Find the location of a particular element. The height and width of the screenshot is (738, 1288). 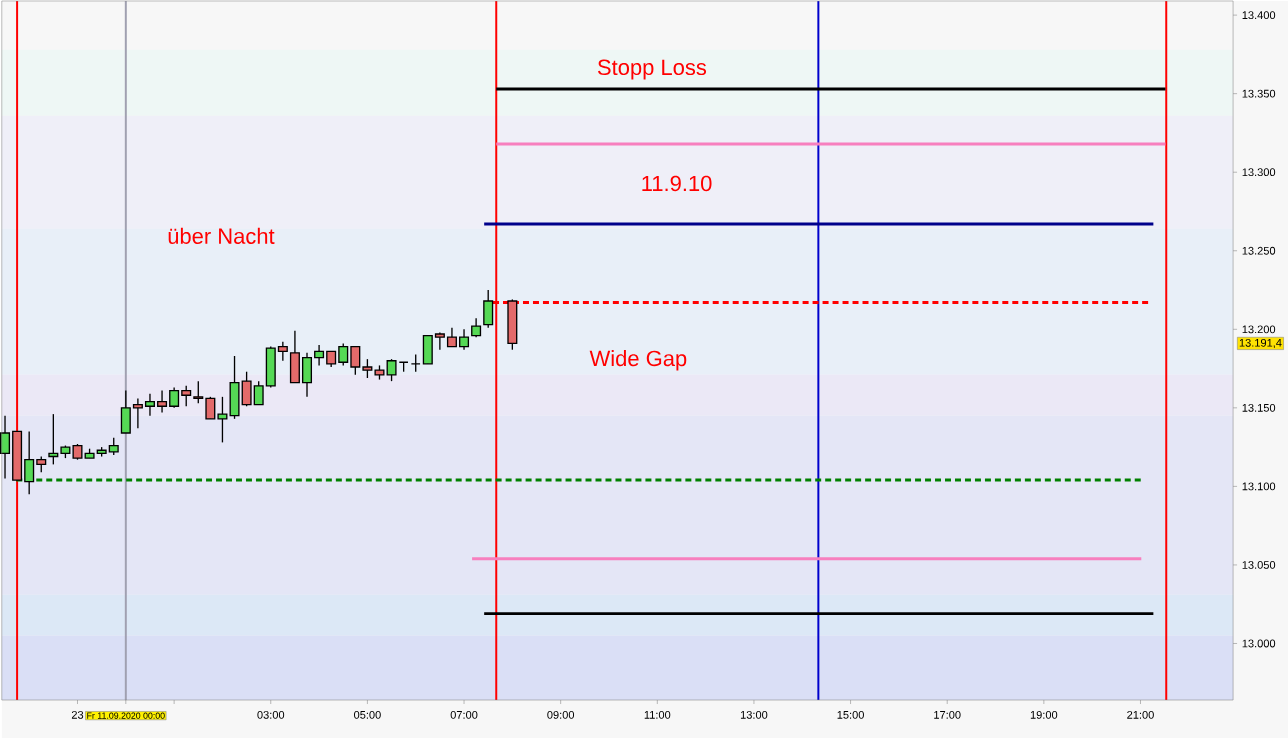

x-tick-label: 21:00 is located at coordinates (1140, 714).